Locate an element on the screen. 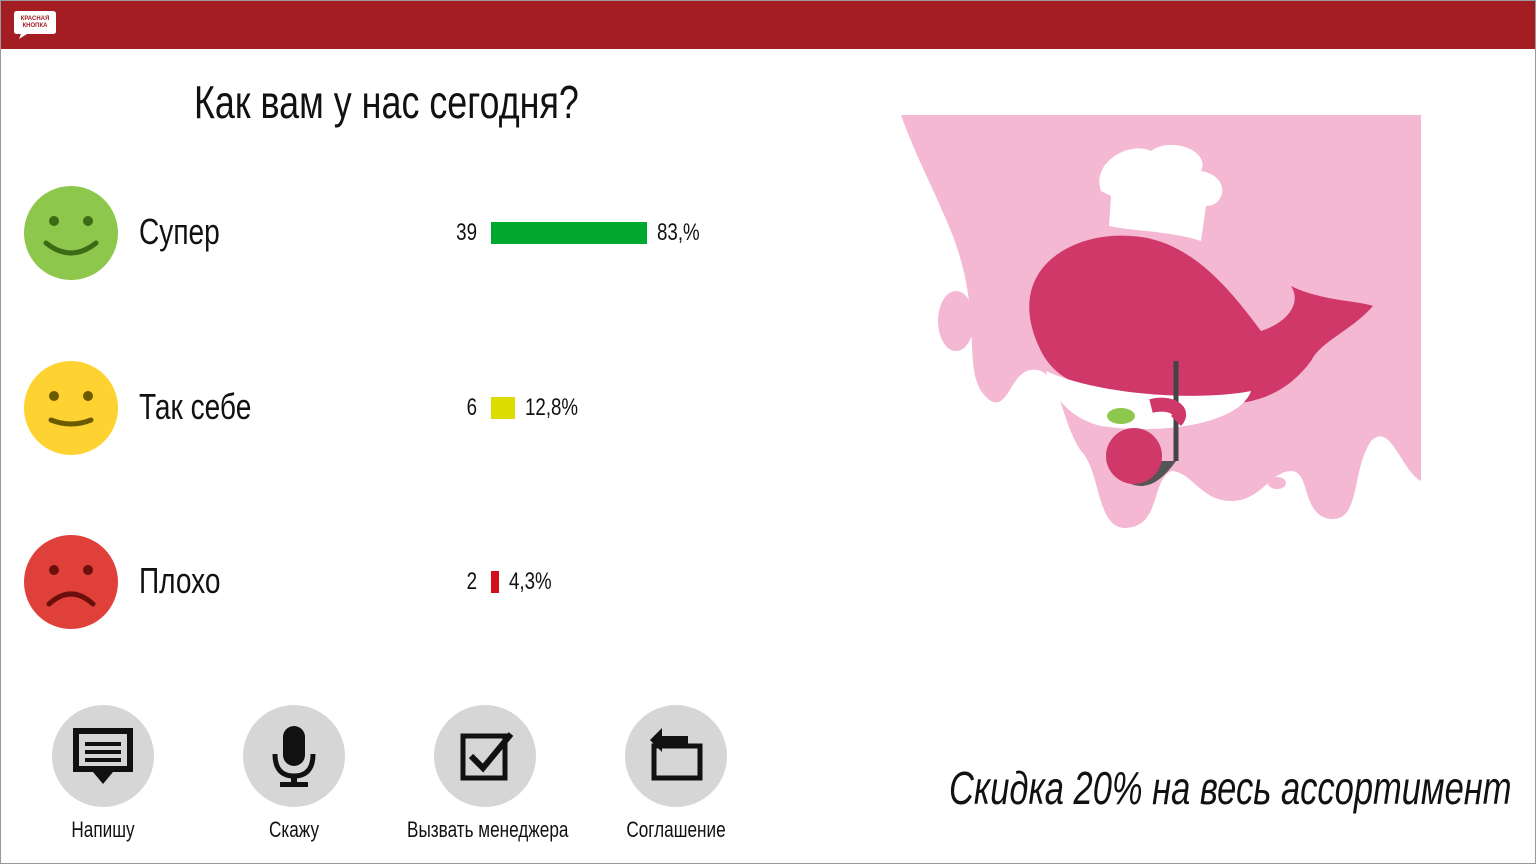 Image resolution: width=1536 pixels, height=864 pixels. count: 39 is located at coordinates (466, 232).